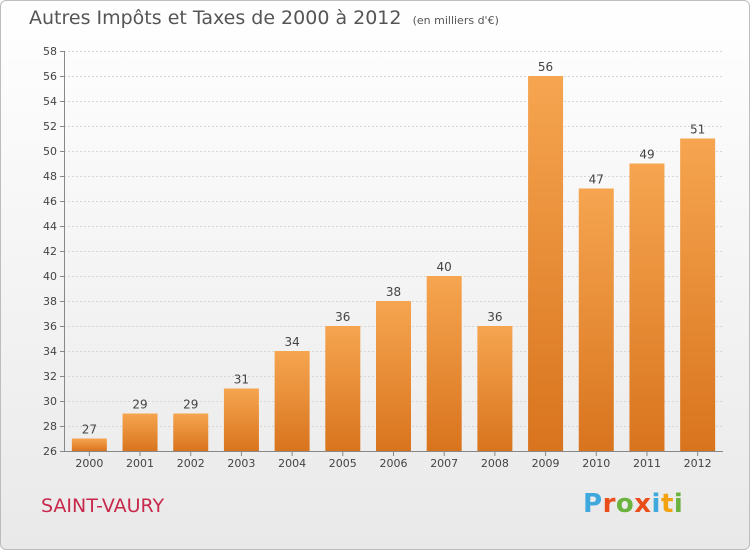 This screenshot has height=550, width=750. What do you see at coordinates (50, 426) in the screenshot?
I see `y-tick-label: 28` at bounding box center [50, 426].